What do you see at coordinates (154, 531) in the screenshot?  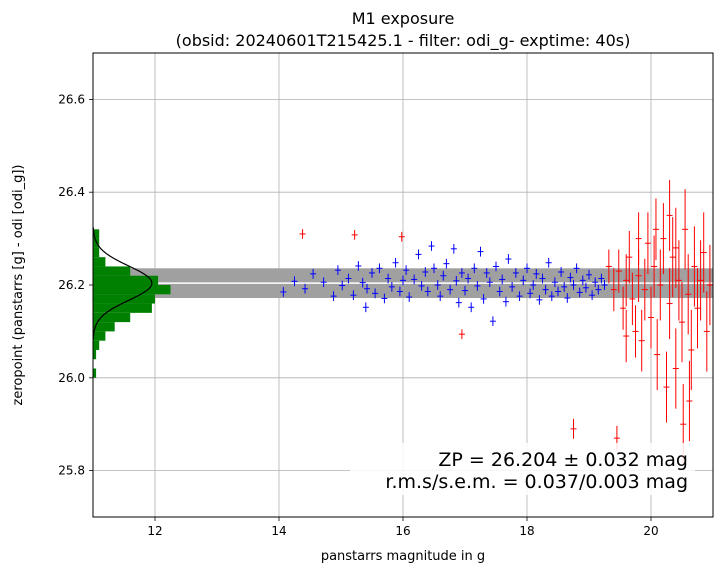 I see `x-tick-label: 12` at bounding box center [154, 531].